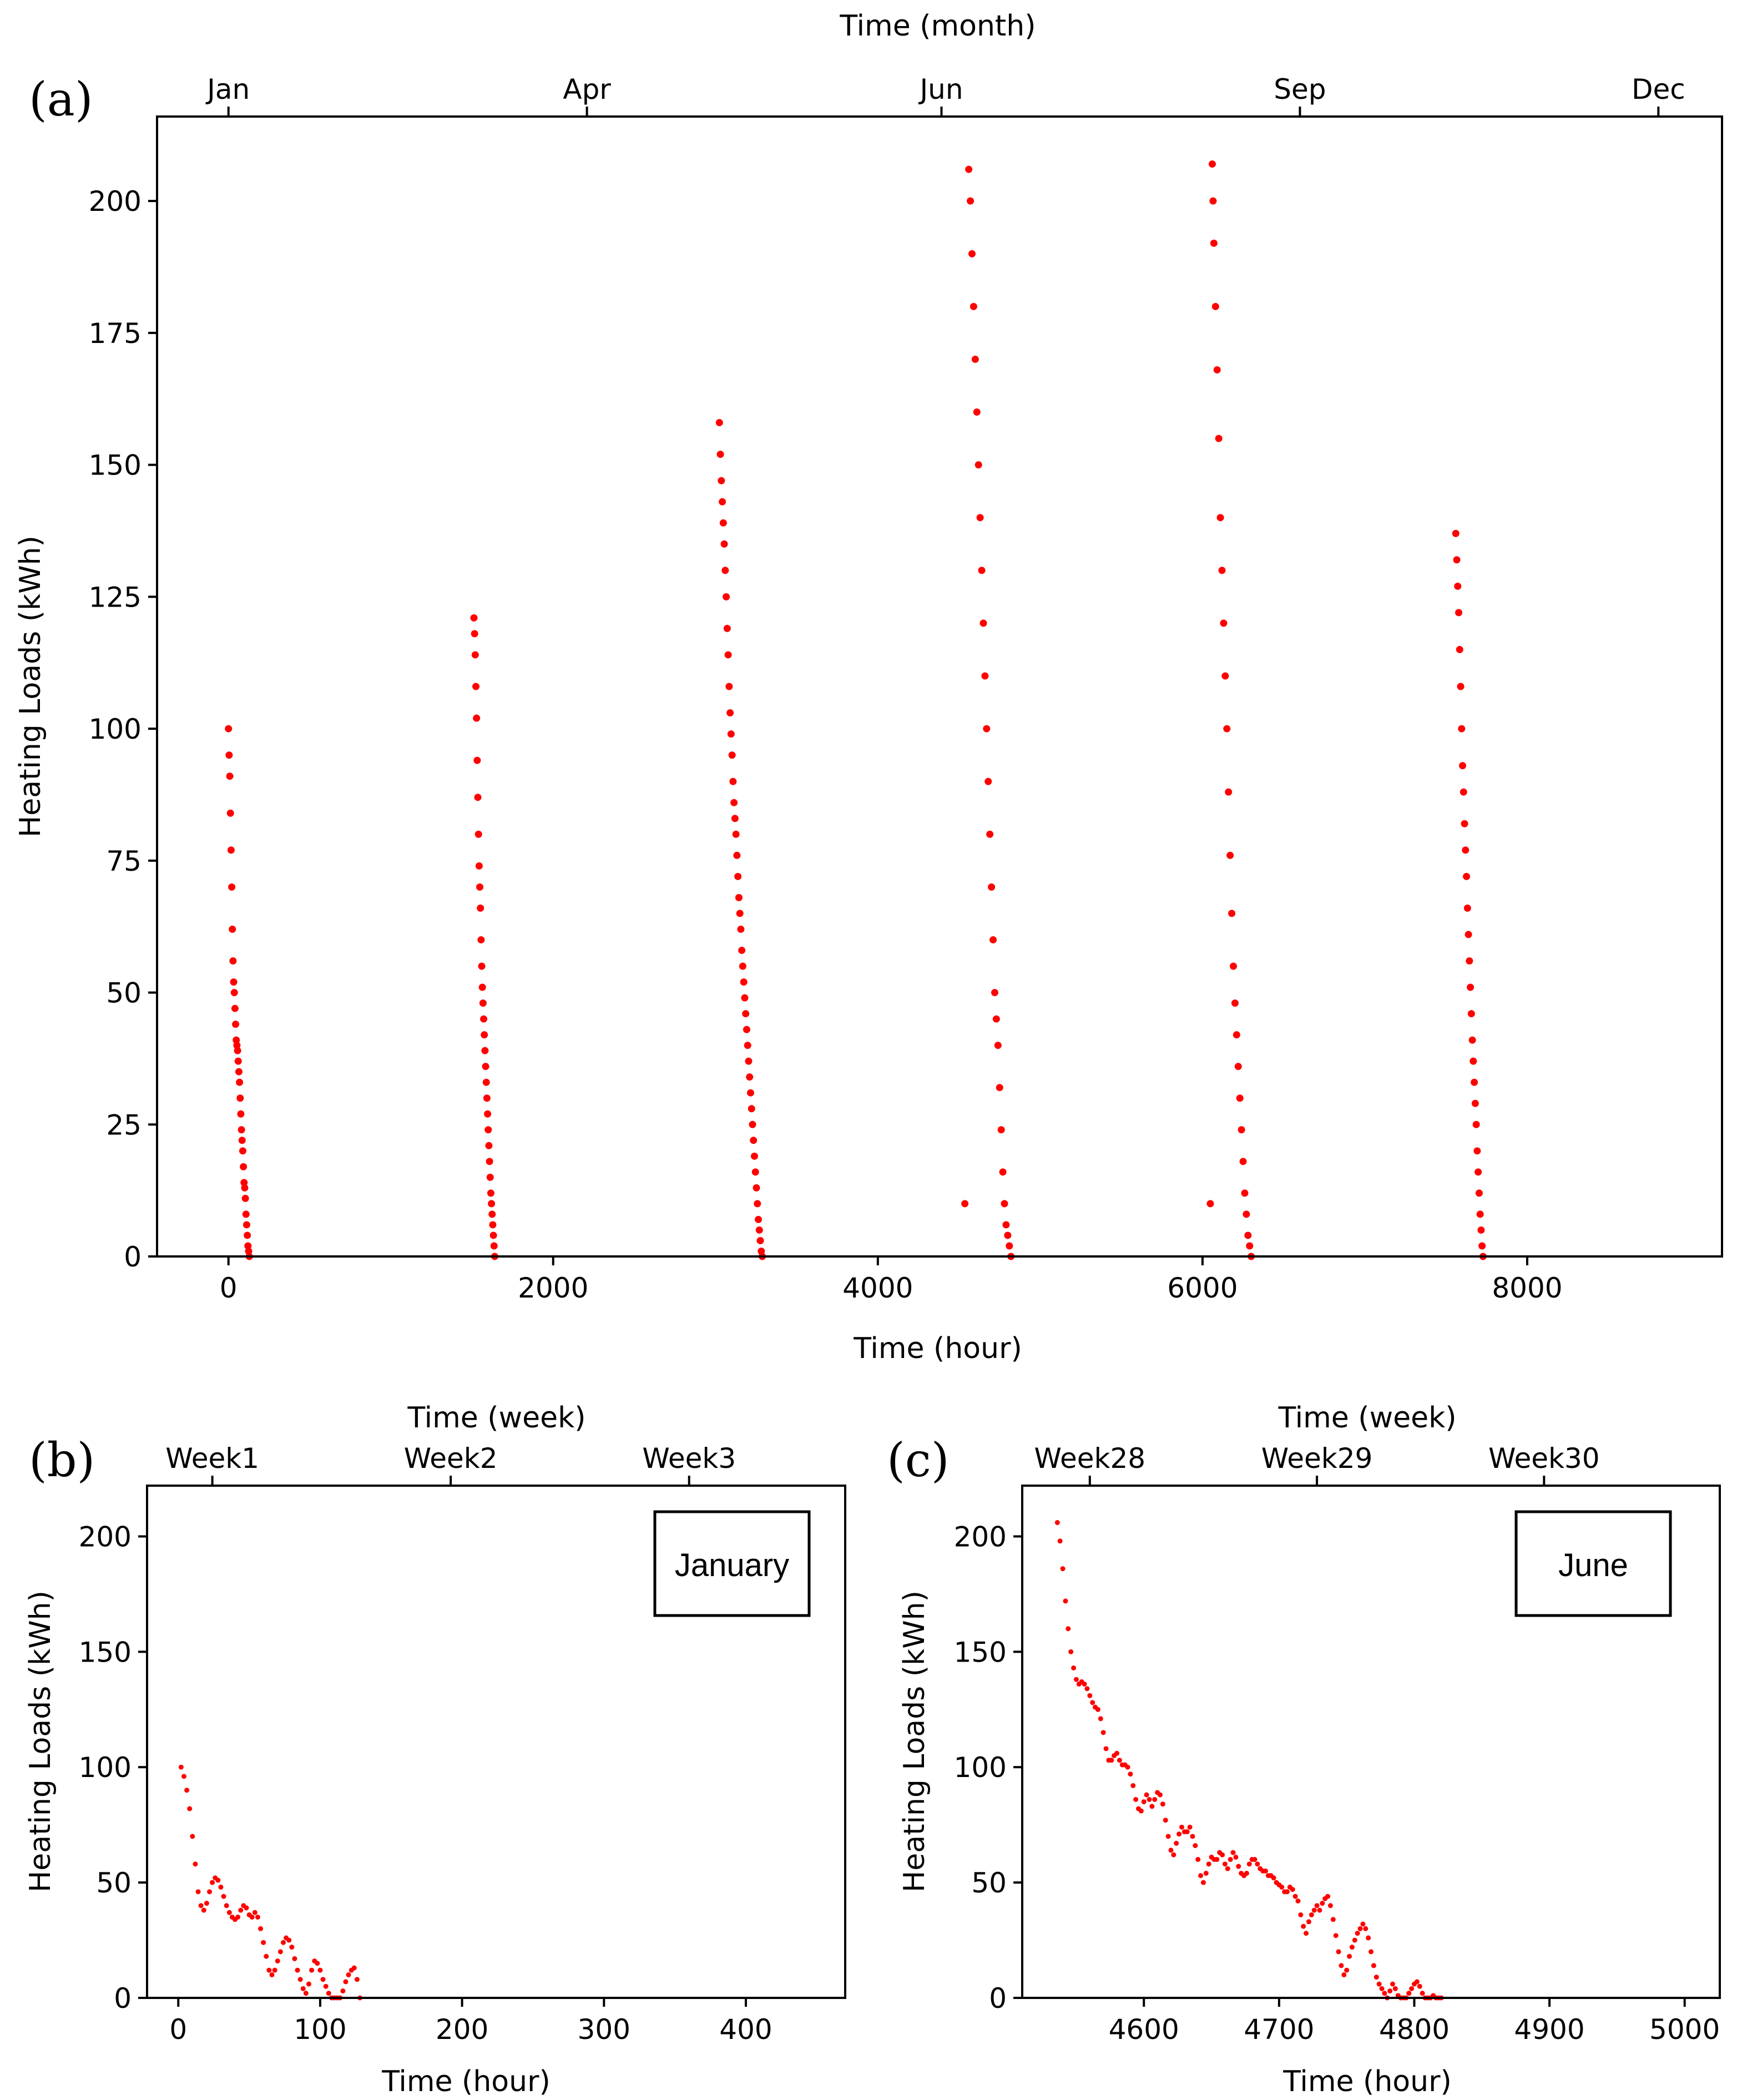 The width and height of the screenshot is (1737, 2100). What do you see at coordinates (462, 2029) in the screenshot?
I see `panel-b-x-tick-label: 200` at bounding box center [462, 2029].